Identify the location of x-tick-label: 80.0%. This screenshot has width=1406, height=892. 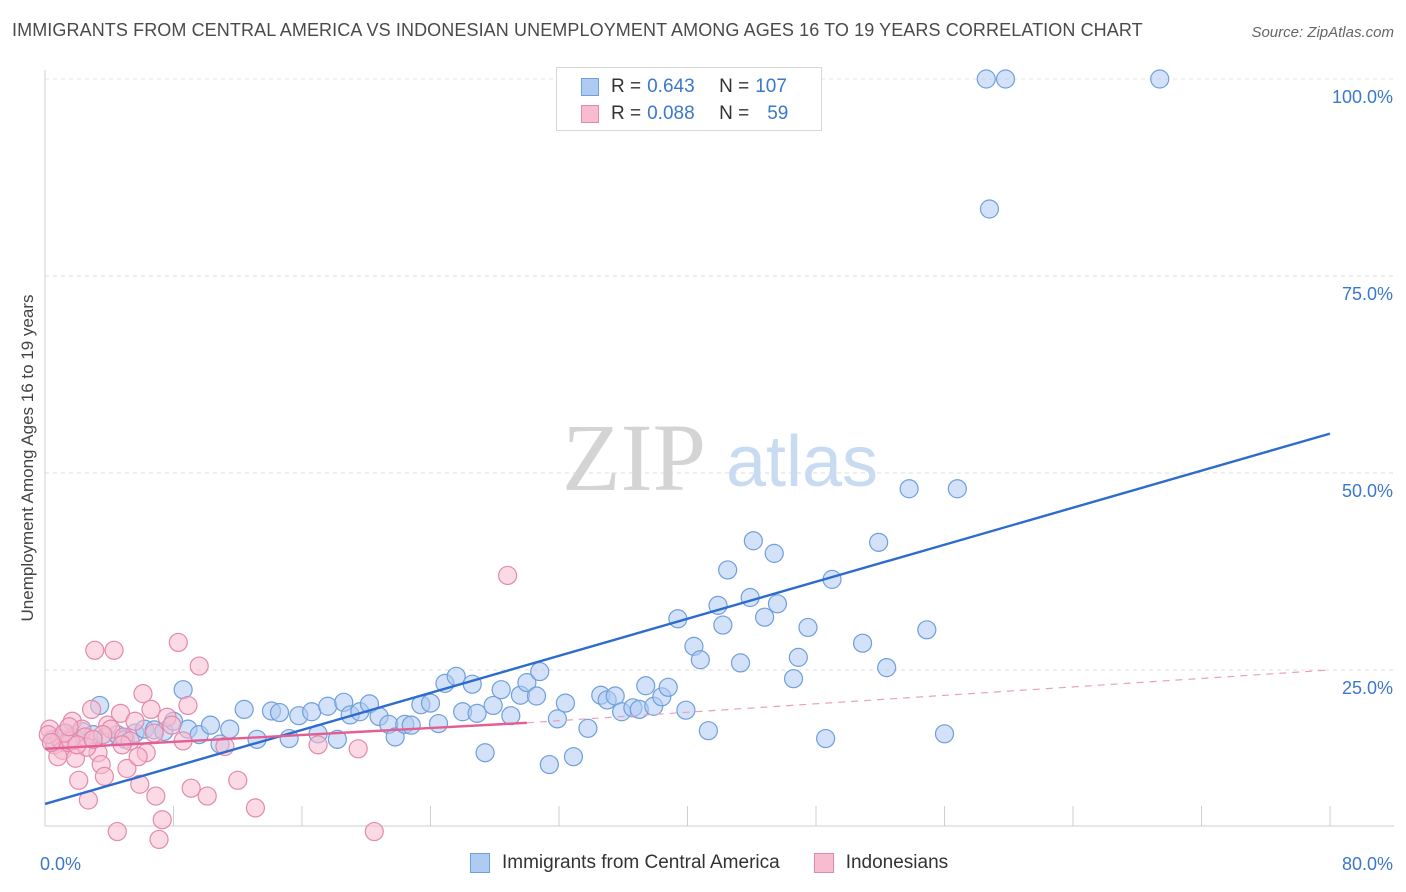
(1367, 864).